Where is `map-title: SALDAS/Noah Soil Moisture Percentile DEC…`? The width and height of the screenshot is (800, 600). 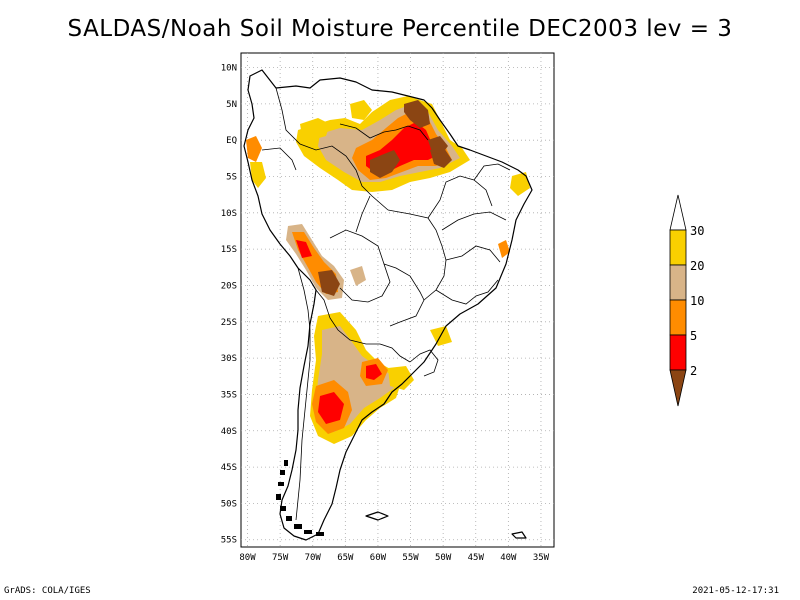 map-title: SALDAS/Noah Soil Moisture Percentile DEC… is located at coordinates (400, 29).